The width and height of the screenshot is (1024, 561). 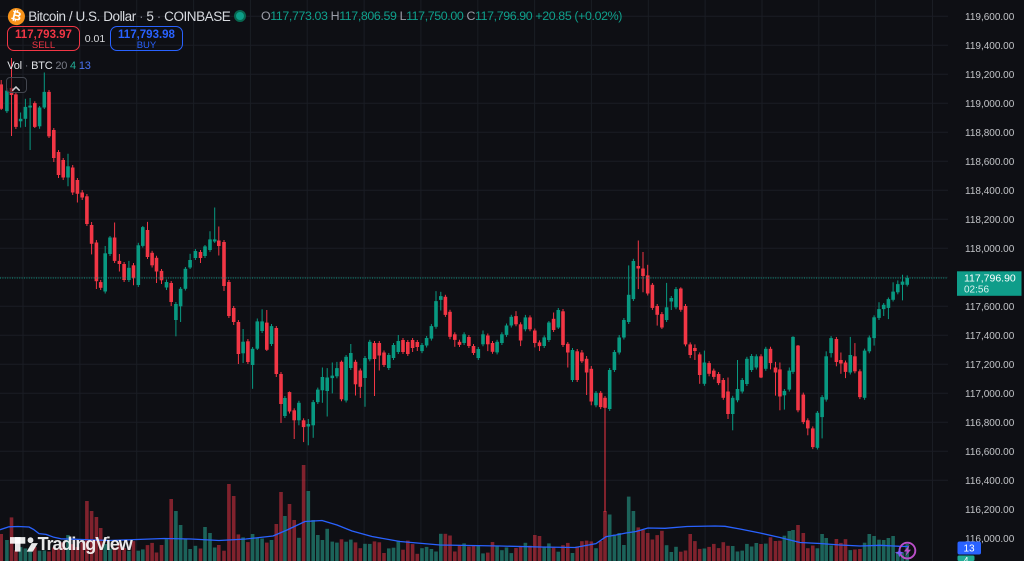 I want to click on svg-text: 119,000.00, so click(x=990, y=104).